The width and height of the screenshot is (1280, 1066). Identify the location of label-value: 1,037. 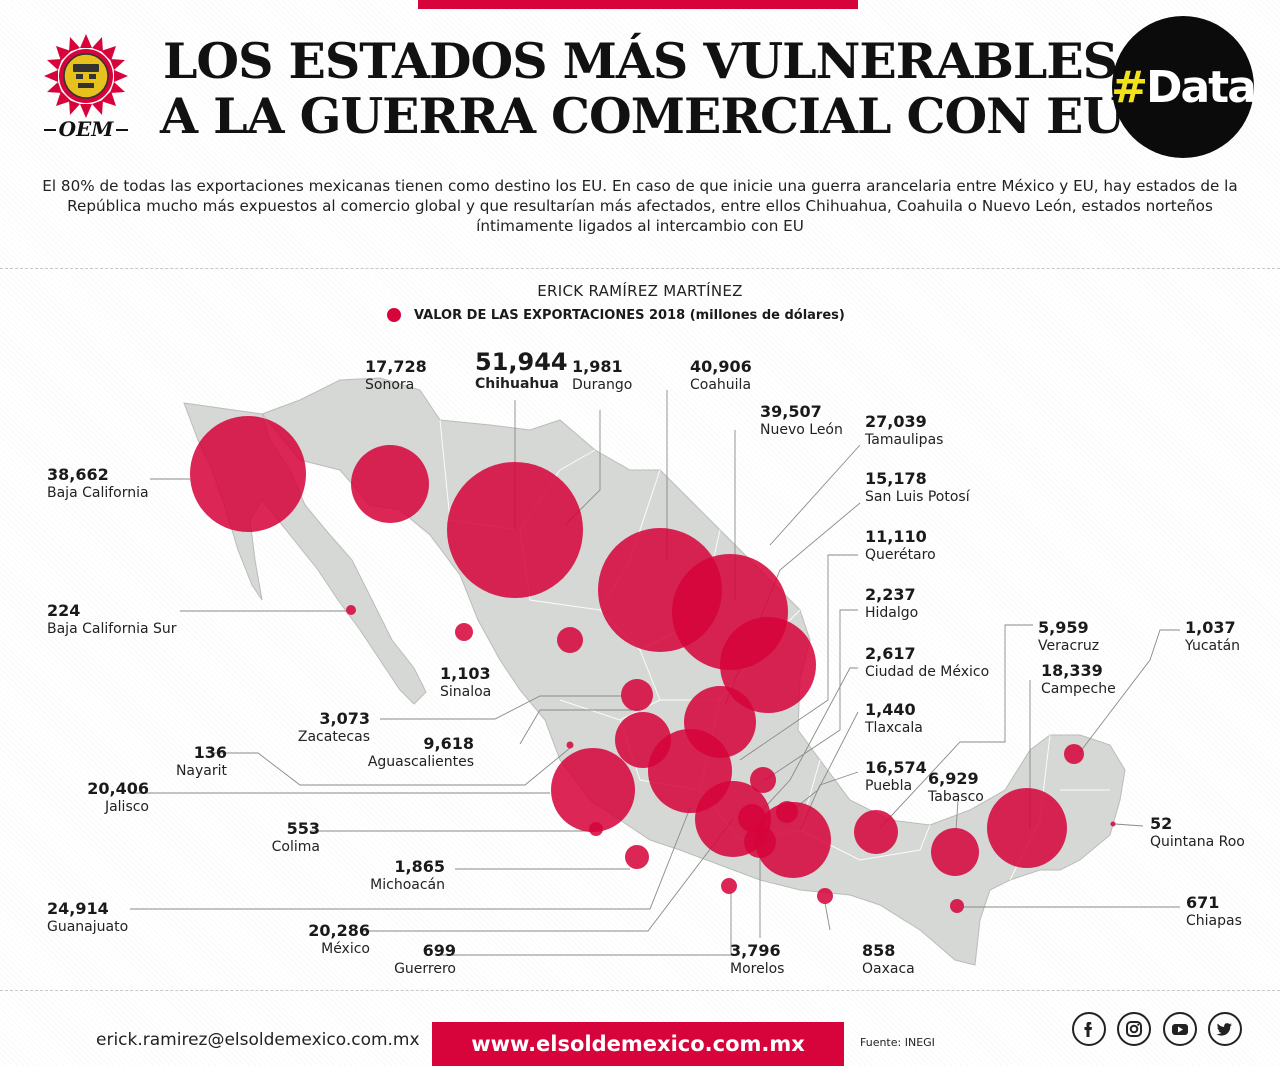
(1210, 627).